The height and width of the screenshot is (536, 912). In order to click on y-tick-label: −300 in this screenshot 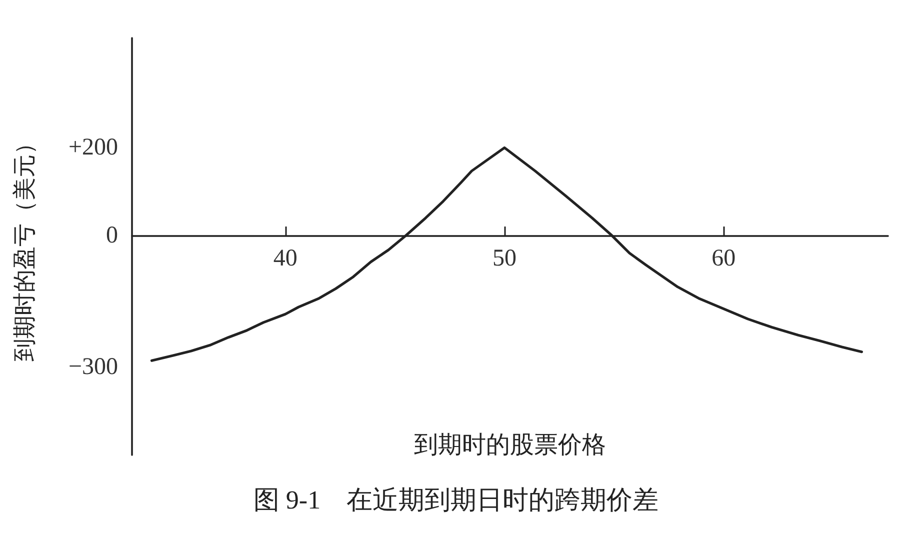, I will do `click(93, 367)`.